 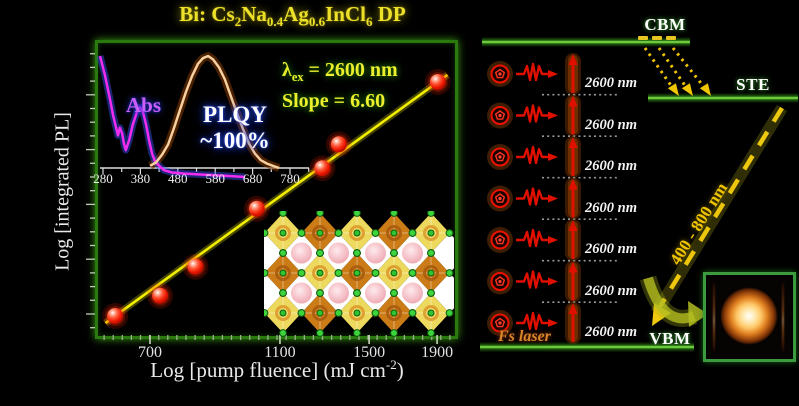 I want to click on x-axis-ticks, so click(x=277, y=339).